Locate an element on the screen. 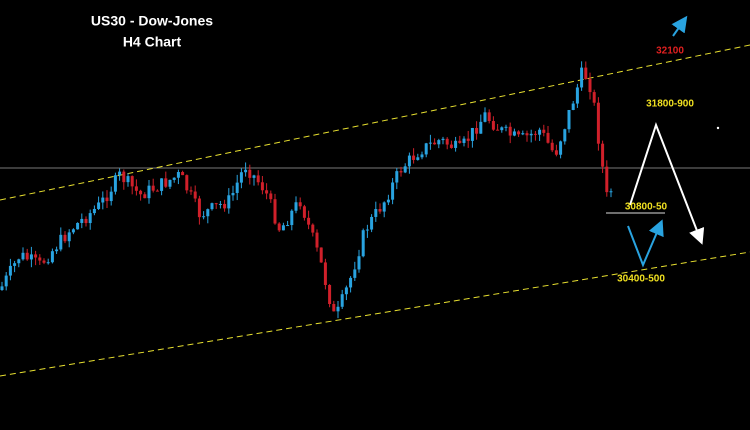 Image resolution: width=750 pixels, height=430 pixels. lower-target-label: 30400-500 is located at coordinates (641, 279).